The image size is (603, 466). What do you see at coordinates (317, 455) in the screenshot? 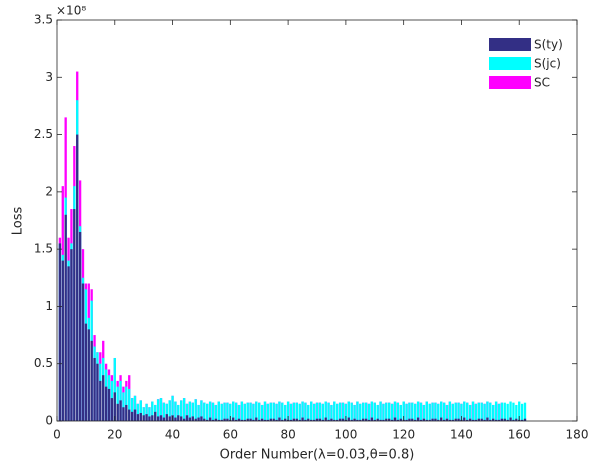
I see `x-axis-label: Order Number(λ=0.03,θ=0.8)` at bounding box center [317, 455].